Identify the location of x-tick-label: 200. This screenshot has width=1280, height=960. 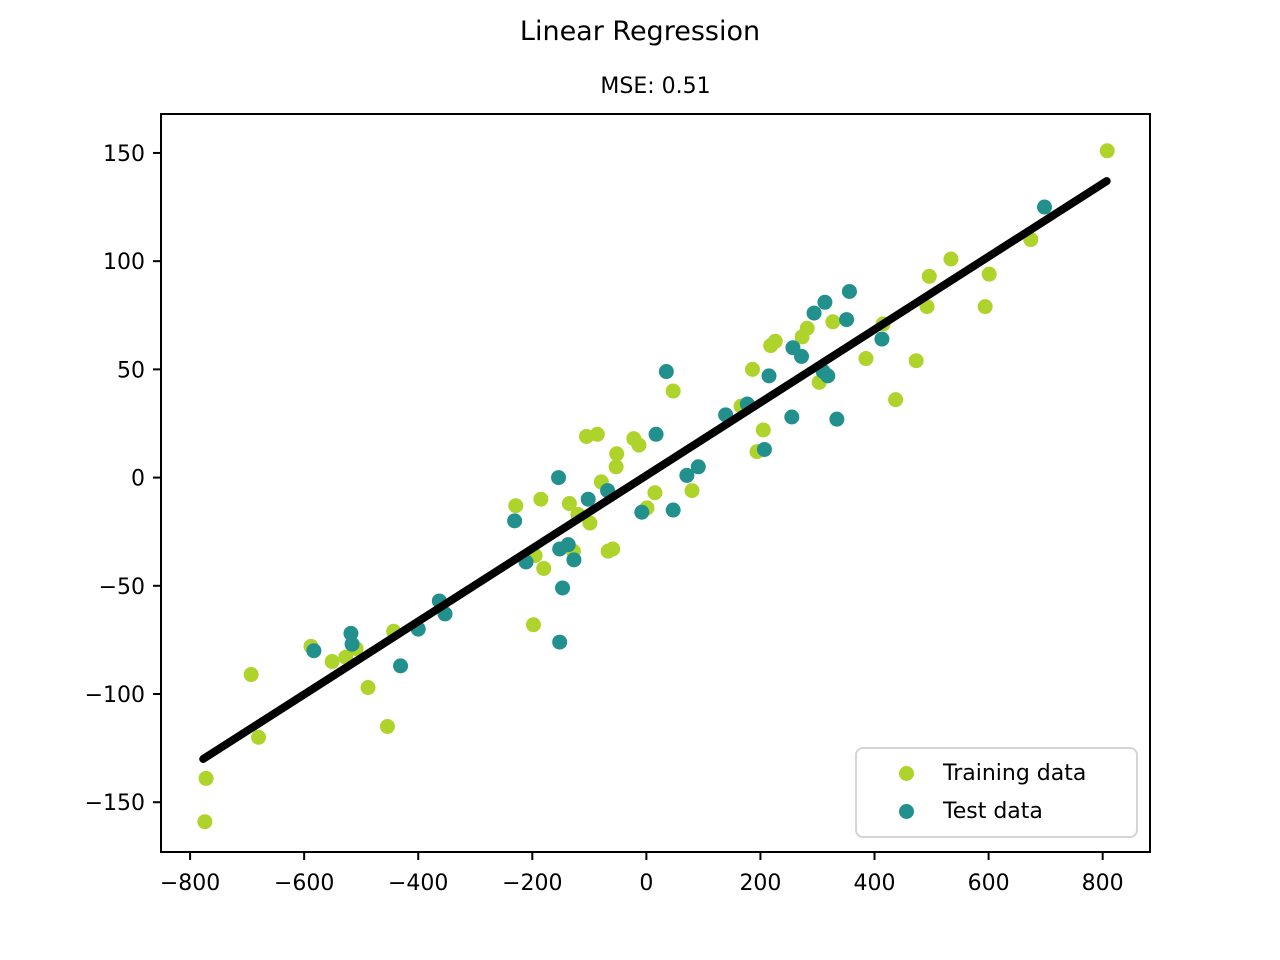
(760, 883).